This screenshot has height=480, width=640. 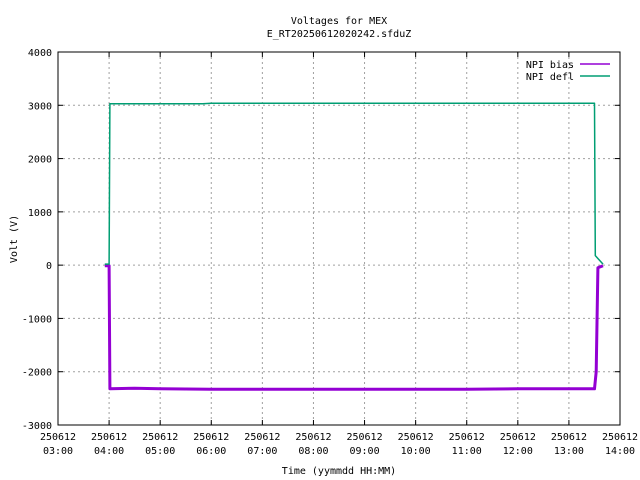 What do you see at coordinates (37, 426) in the screenshot?
I see `y-tick-label: -3000` at bounding box center [37, 426].